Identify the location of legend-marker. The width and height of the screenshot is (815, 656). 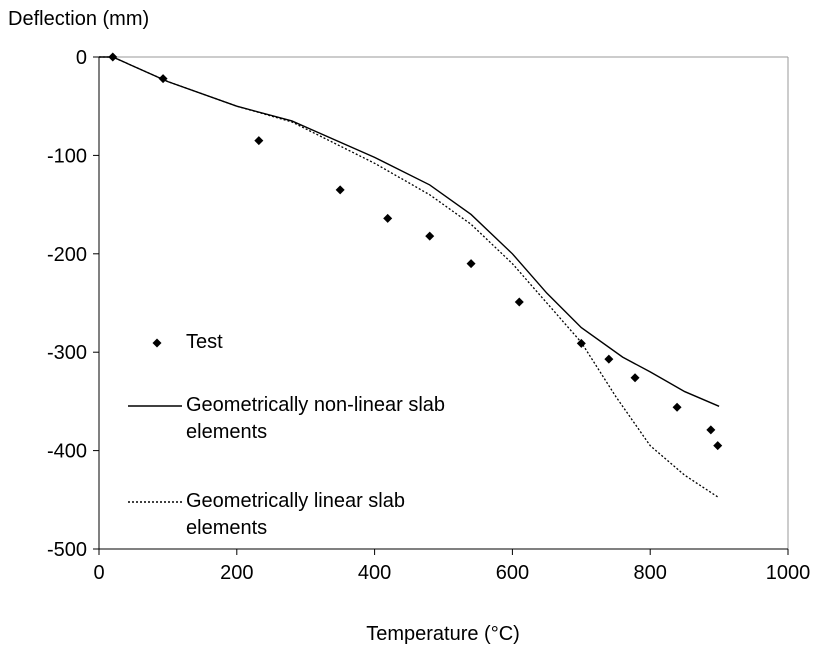
(157, 343).